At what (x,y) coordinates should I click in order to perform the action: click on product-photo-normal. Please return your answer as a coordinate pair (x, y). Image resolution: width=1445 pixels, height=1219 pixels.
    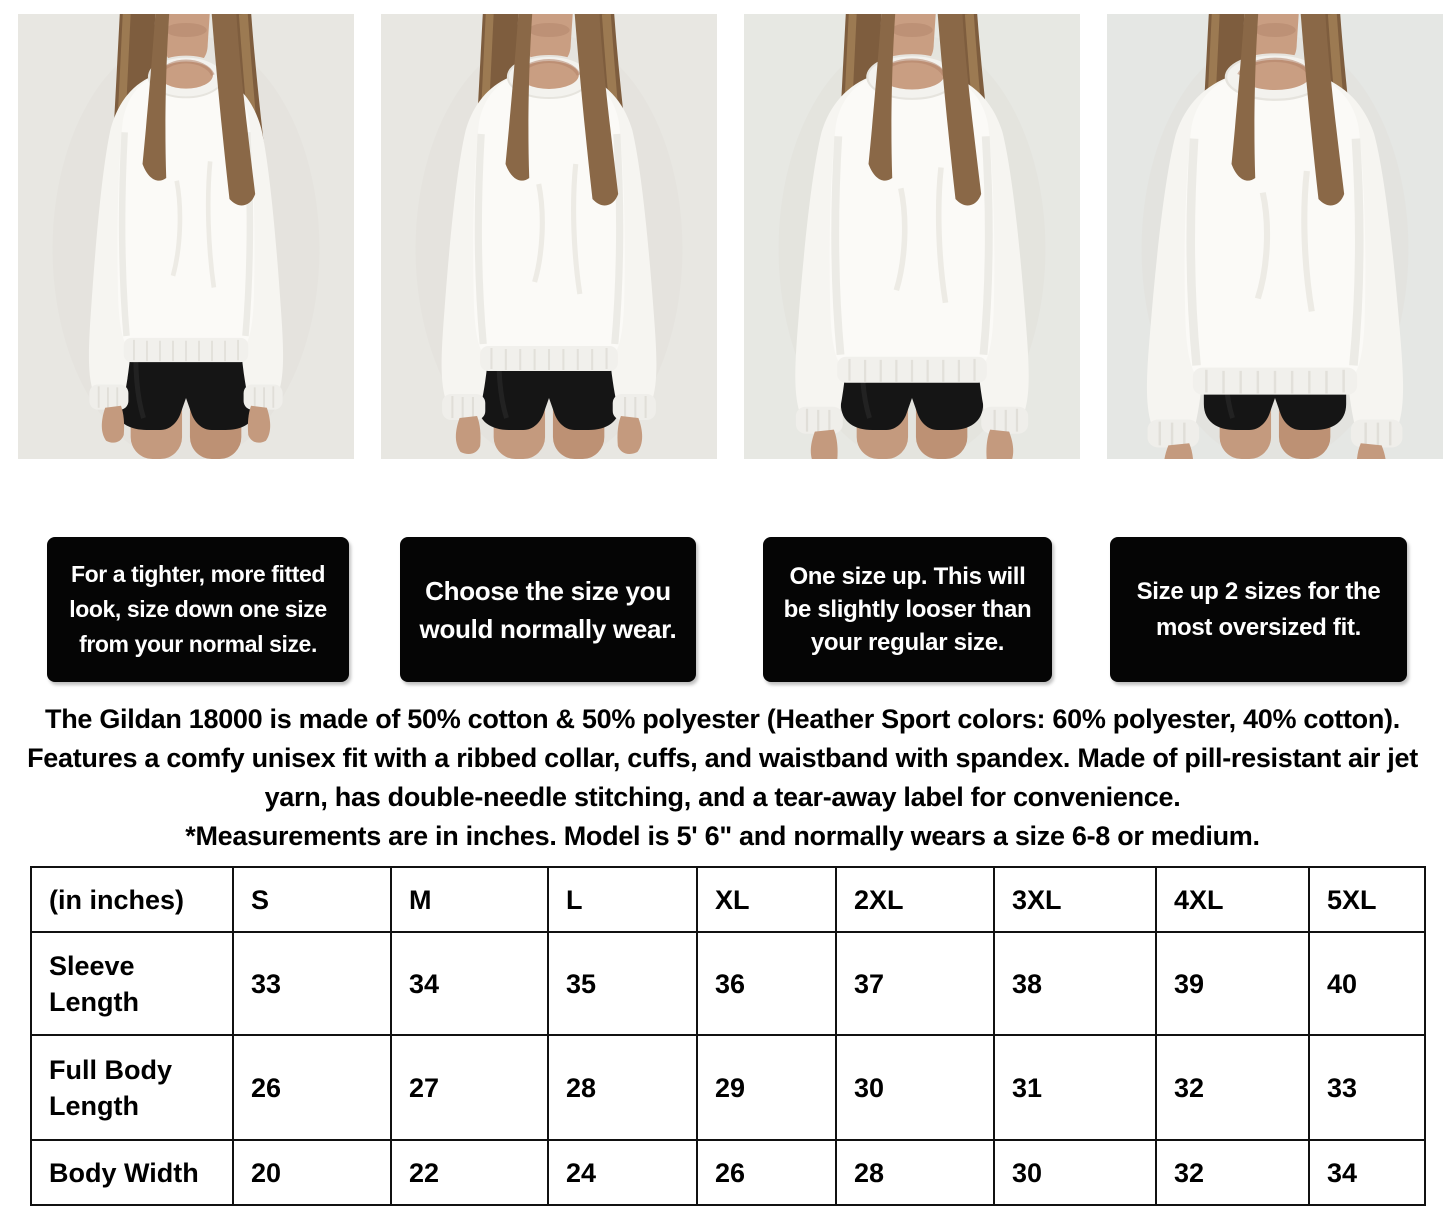
    Looking at the image, I should click on (549, 236).